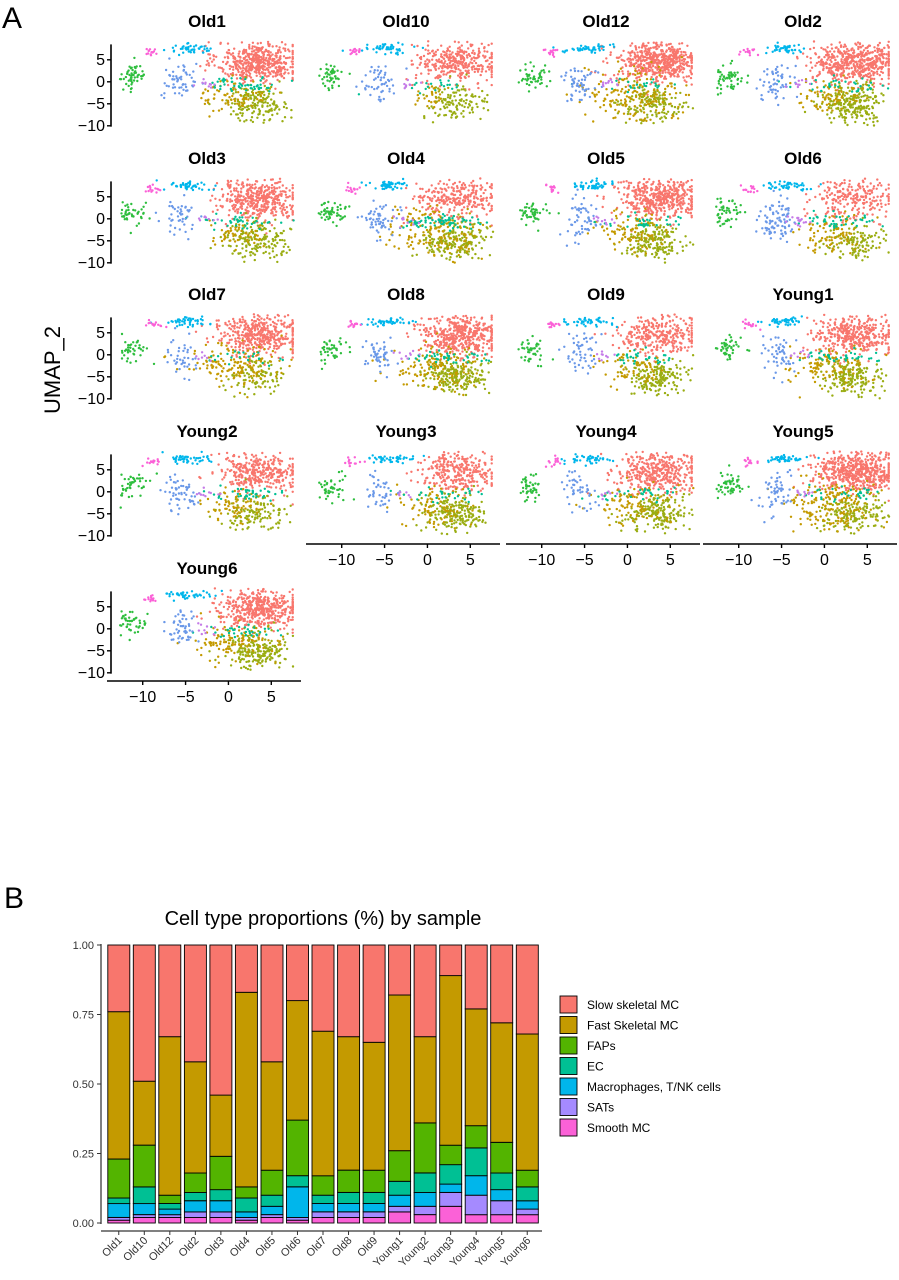 The height and width of the screenshot is (1280, 899). I want to click on umap-point-macrophages, so click(783, 48).